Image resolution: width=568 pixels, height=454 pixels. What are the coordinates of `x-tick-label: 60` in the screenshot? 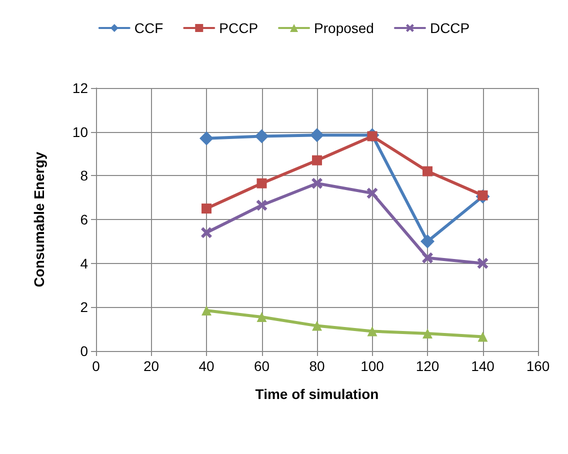 It's located at (262, 366).